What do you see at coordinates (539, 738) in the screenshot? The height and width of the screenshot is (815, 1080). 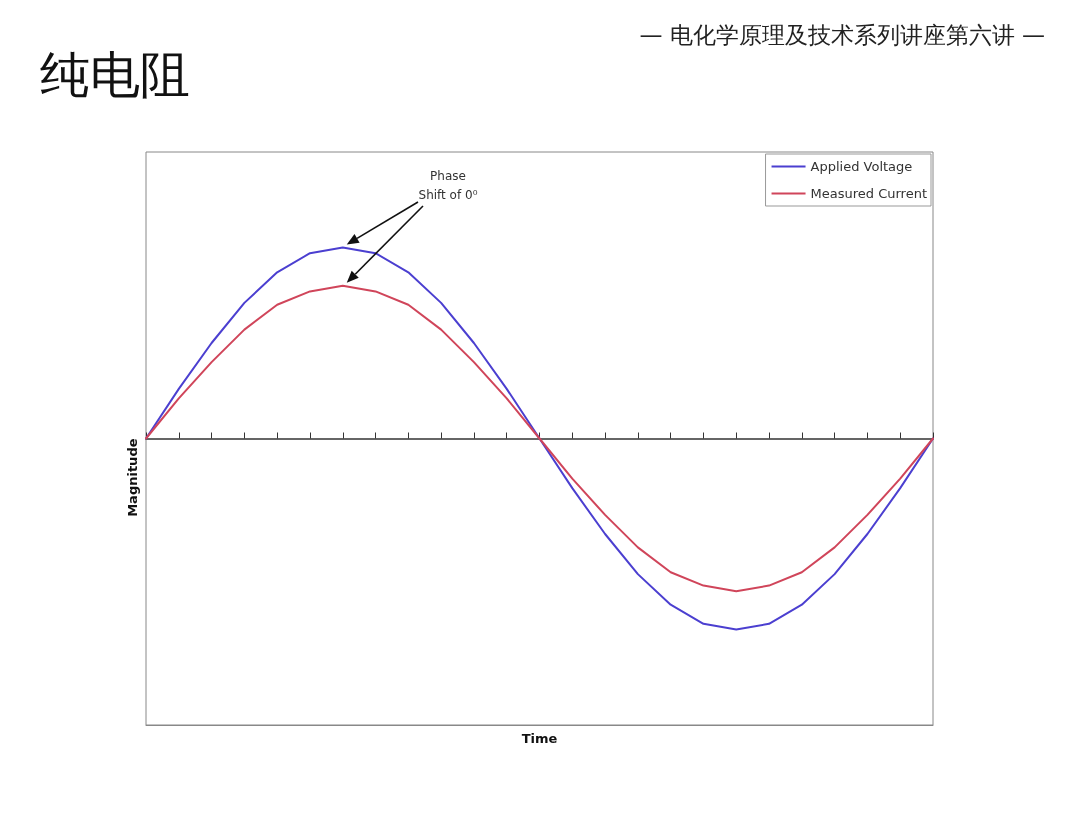 I see `text: Time` at bounding box center [539, 738].